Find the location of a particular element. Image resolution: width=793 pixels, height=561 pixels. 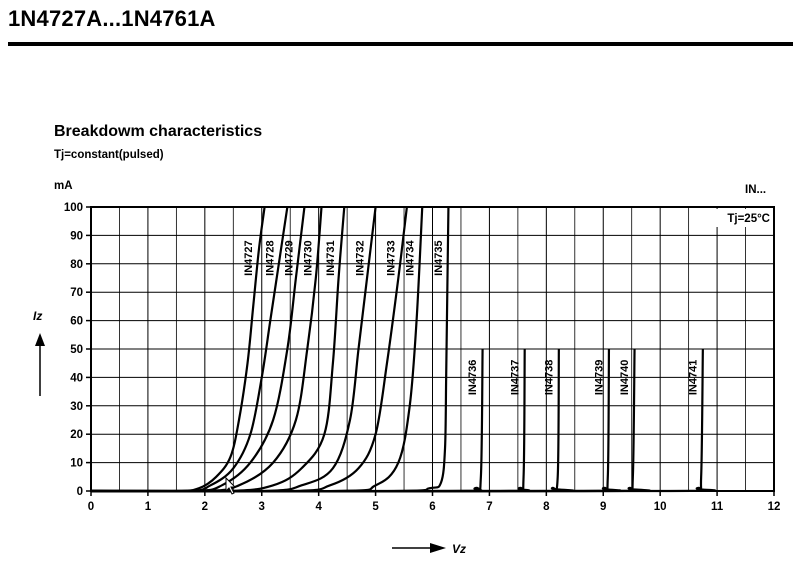

series-label-in4736: IN4736 is located at coordinates (473, 377).